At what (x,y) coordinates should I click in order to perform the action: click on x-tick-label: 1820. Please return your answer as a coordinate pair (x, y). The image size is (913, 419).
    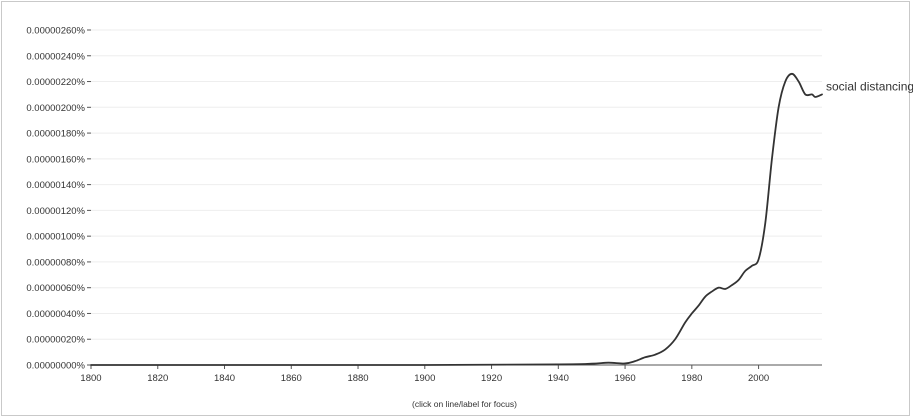
    Looking at the image, I should click on (157, 378).